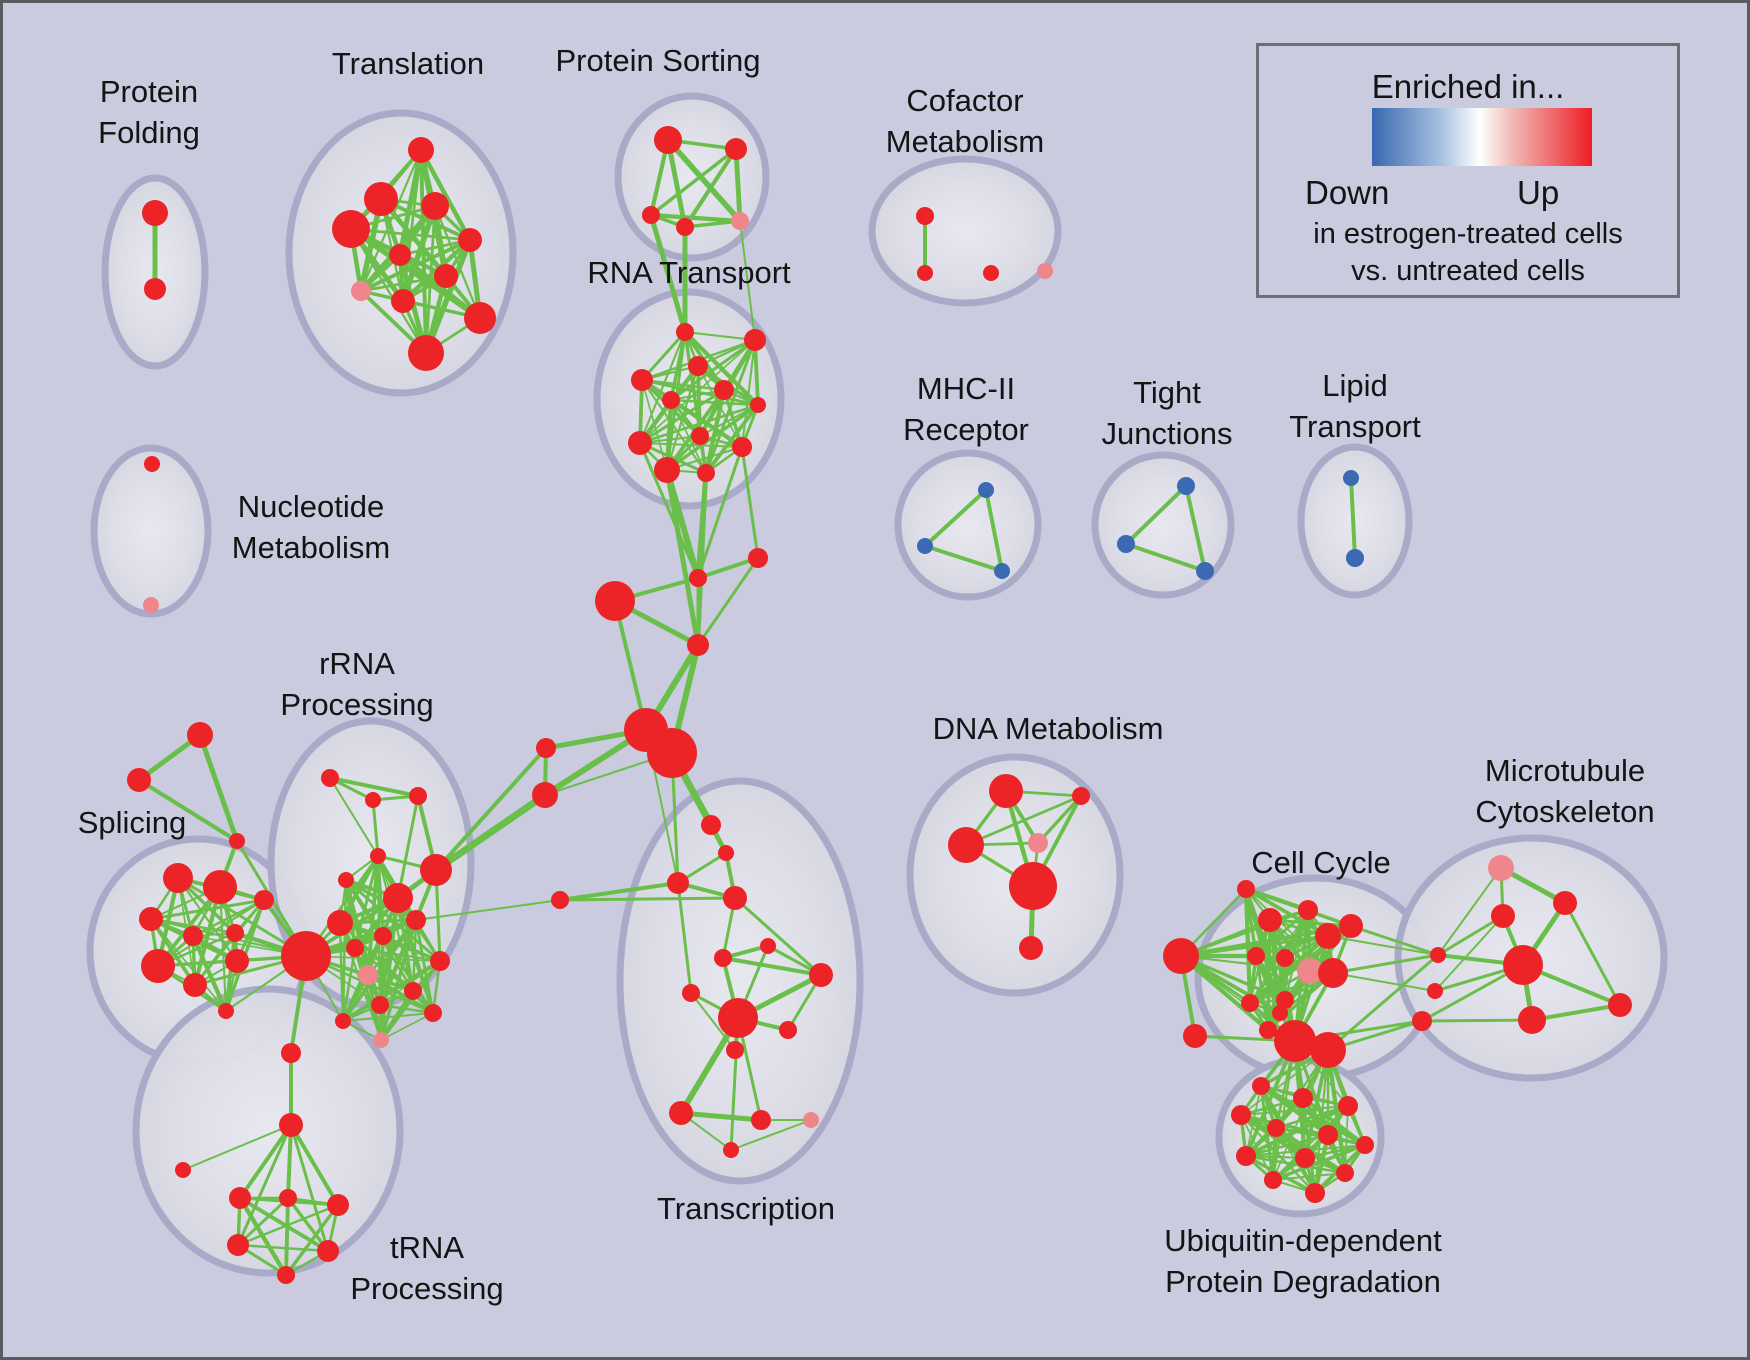 The height and width of the screenshot is (1360, 1750). Describe the element at coordinates (357, 663) in the screenshot. I see `cluster-label-rrna-processing: rRNA` at that location.